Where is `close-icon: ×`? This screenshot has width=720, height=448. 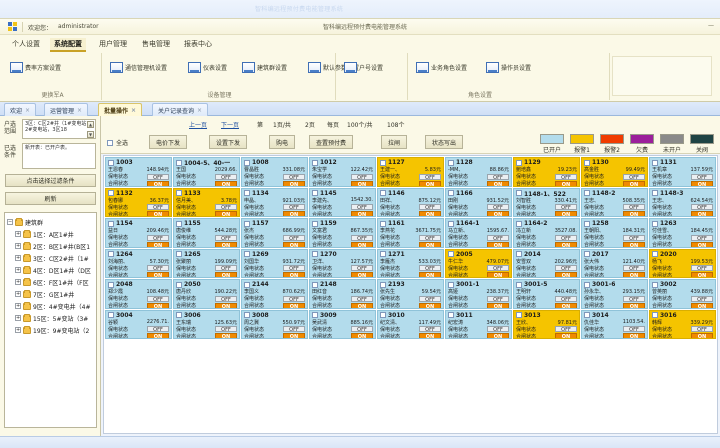
close-icon: × is located at coordinates (80, 110).